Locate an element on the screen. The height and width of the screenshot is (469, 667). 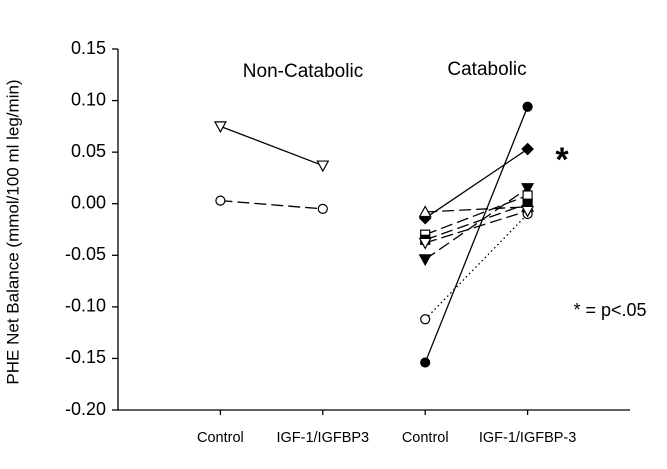
y-tick-label: 0.00 is located at coordinates (88, 202).